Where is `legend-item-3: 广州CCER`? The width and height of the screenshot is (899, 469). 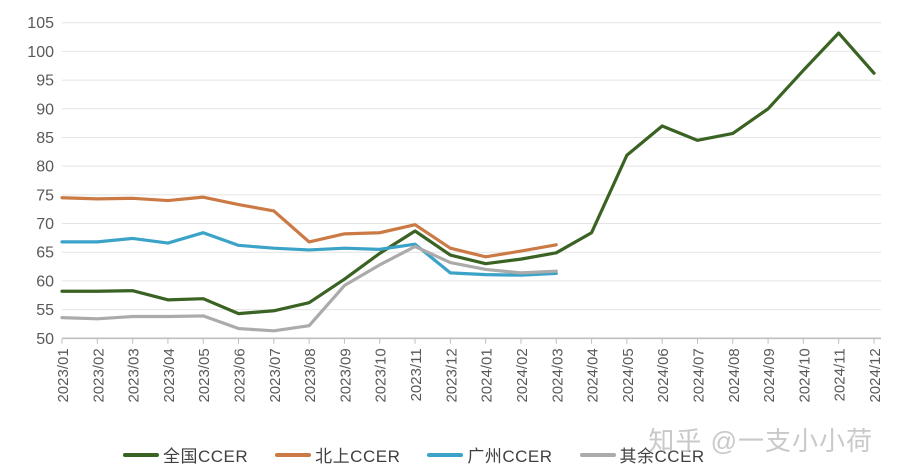
legend-item-3: 广州CCER is located at coordinates (489, 454).